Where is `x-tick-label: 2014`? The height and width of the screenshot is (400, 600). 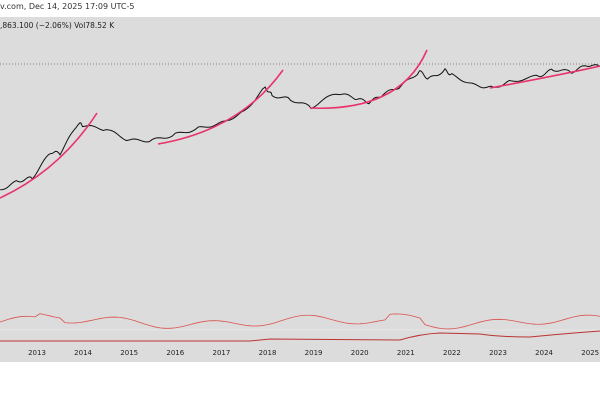
x-tick-label: 2014 is located at coordinates (83, 353).